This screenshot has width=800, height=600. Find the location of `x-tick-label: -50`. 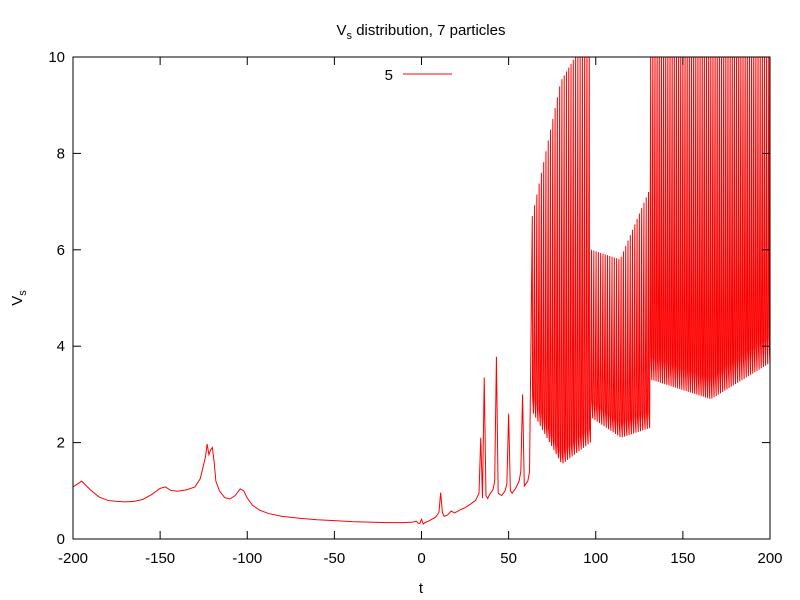

x-tick-label: -50 is located at coordinates (335, 558).